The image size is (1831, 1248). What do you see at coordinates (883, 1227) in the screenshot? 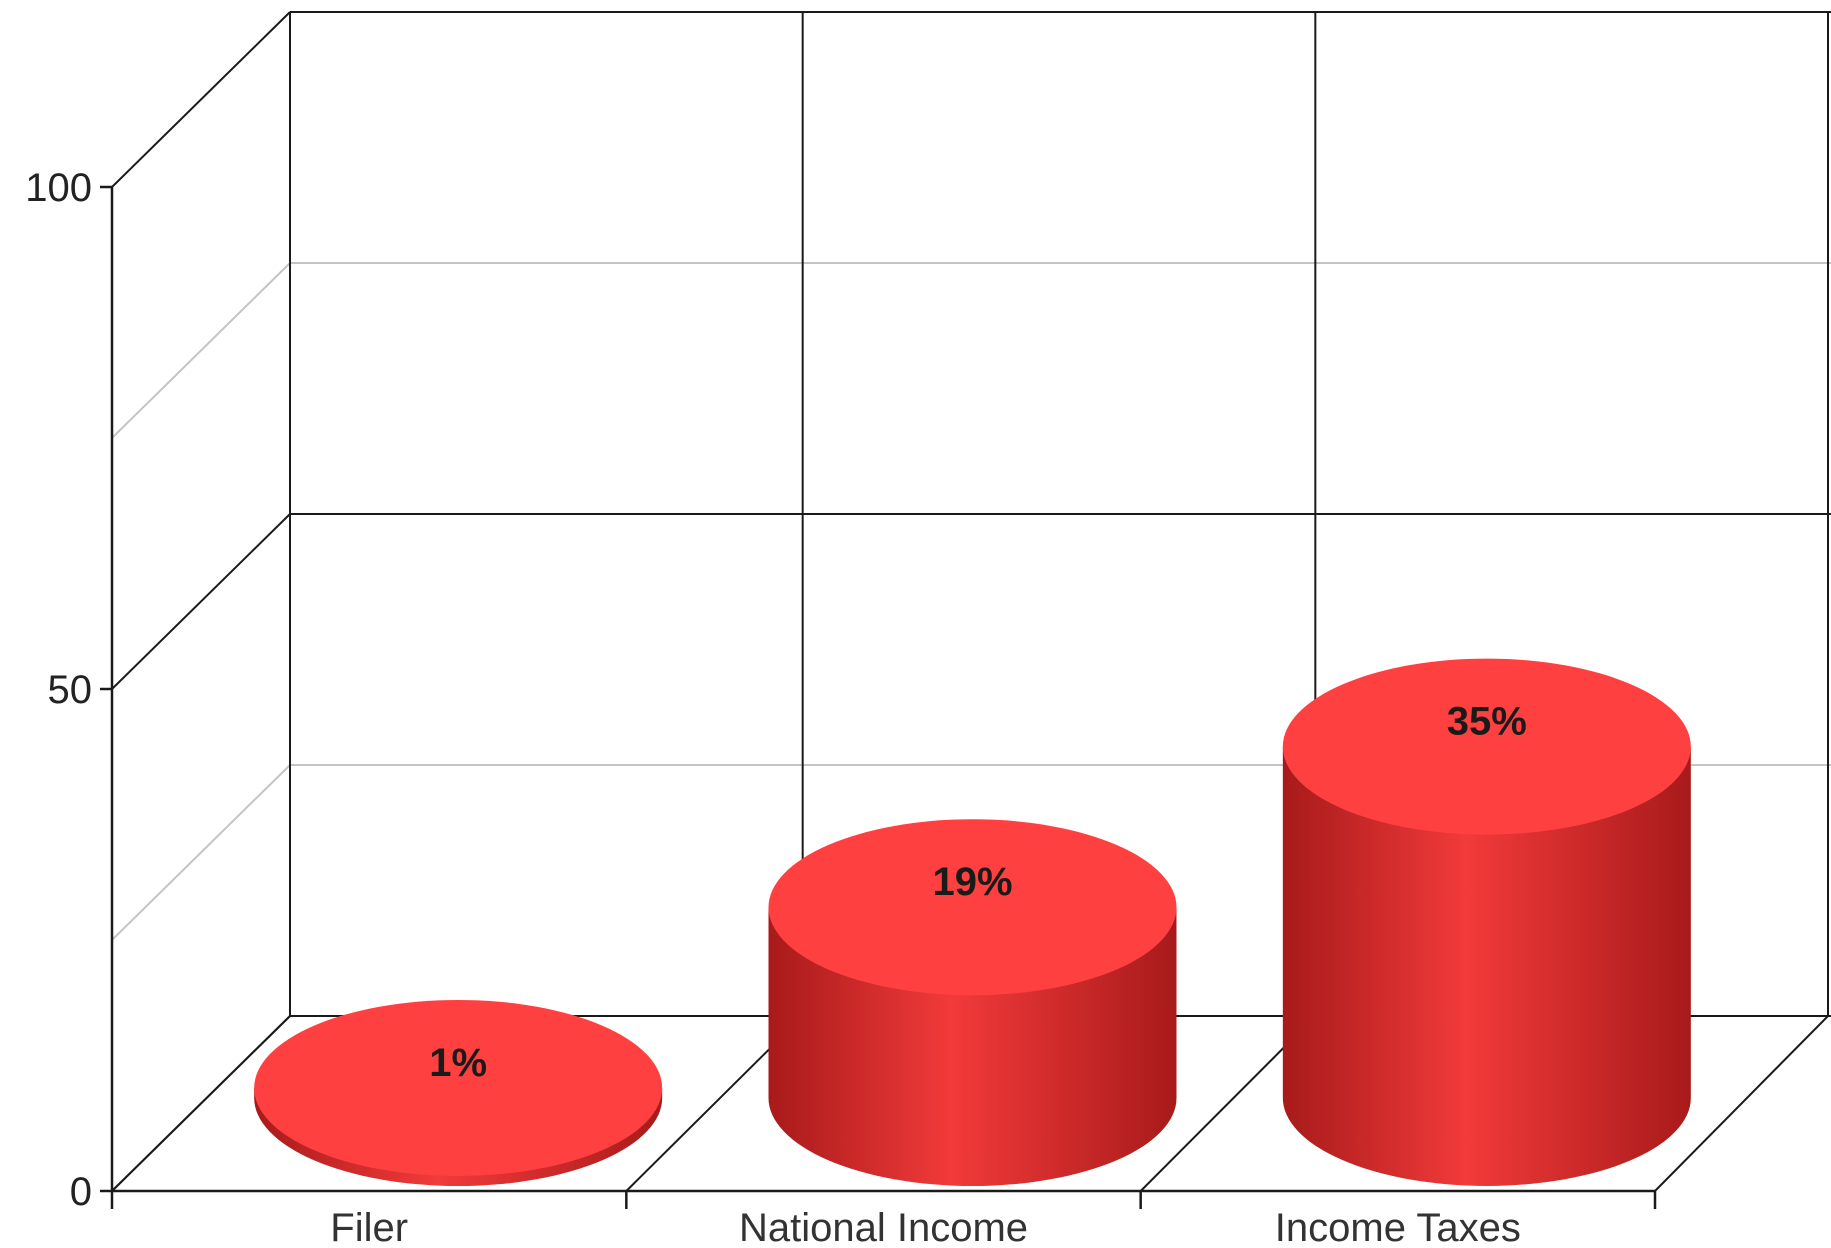
I see `x-category-label: National Income` at bounding box center [883, 1227].